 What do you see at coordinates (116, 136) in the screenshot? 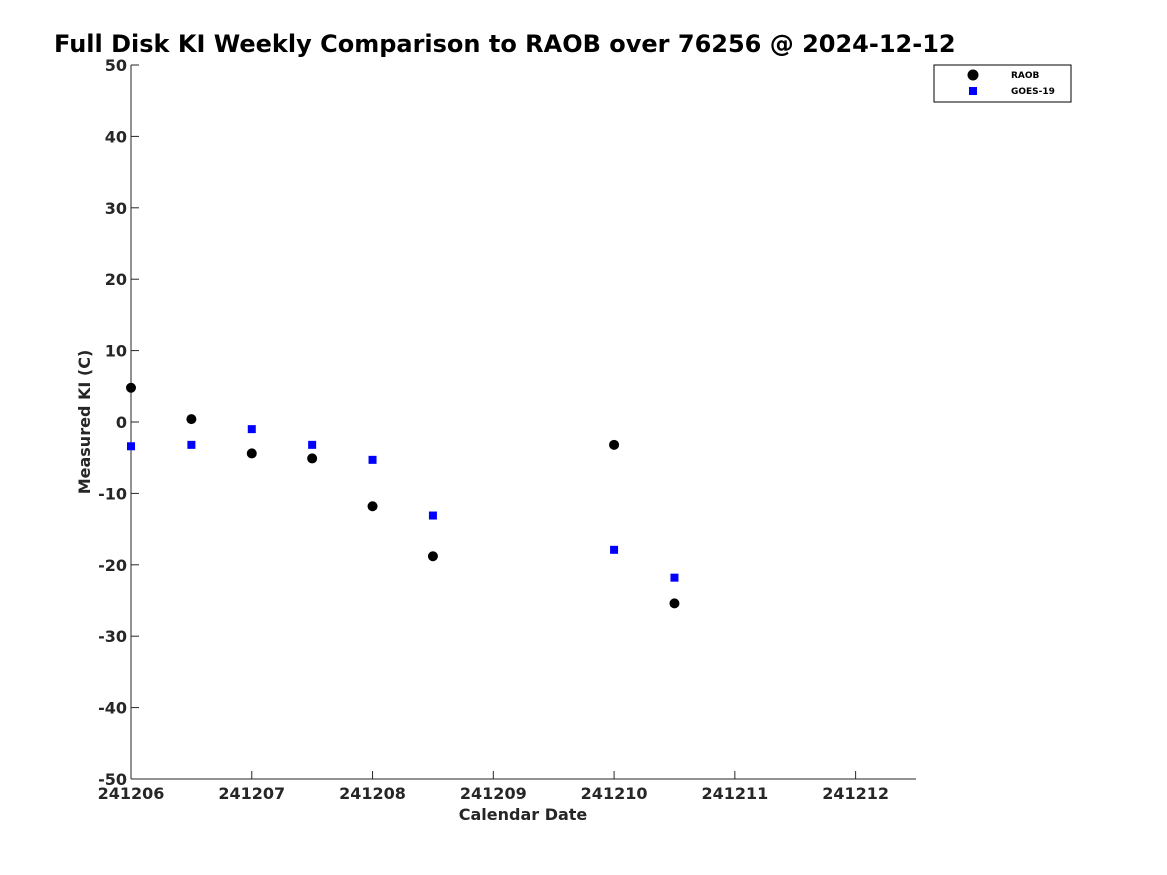
I see `y-tick-label: 40` at bounding box center [116, 136].